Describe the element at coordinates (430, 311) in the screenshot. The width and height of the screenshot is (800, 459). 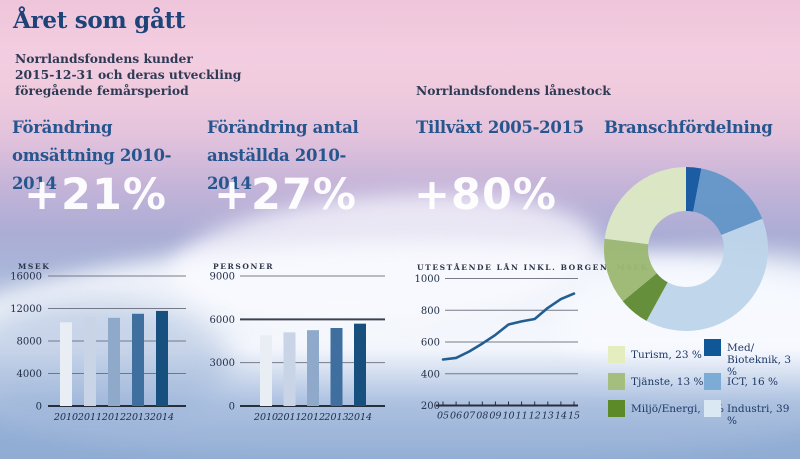
I see `y-tick-label: 800` at that location.